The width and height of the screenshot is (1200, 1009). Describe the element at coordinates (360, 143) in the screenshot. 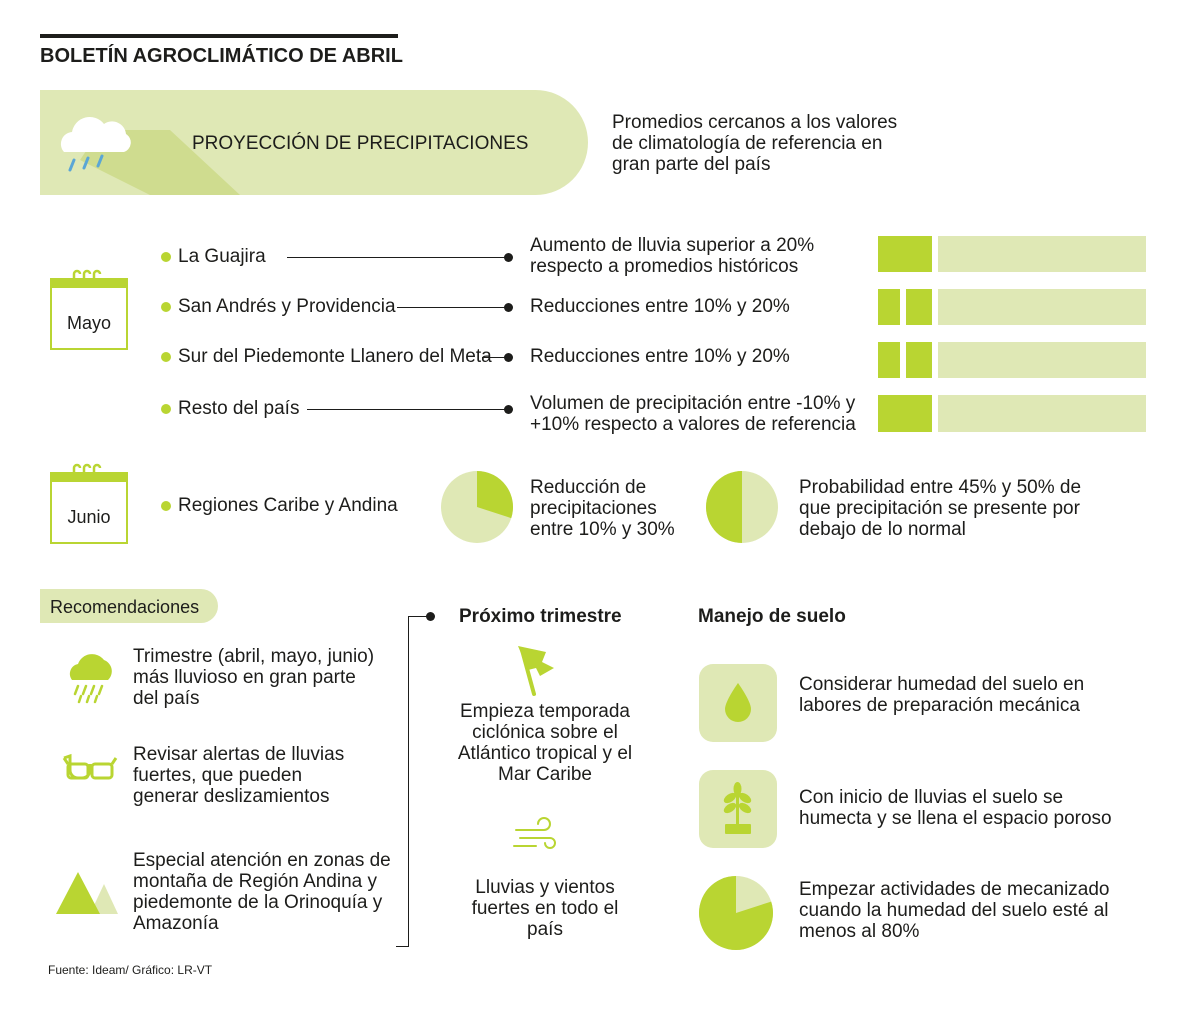

I see `banner-label: PROYECCIÓN DE PRECIPITACIONES` at that location.